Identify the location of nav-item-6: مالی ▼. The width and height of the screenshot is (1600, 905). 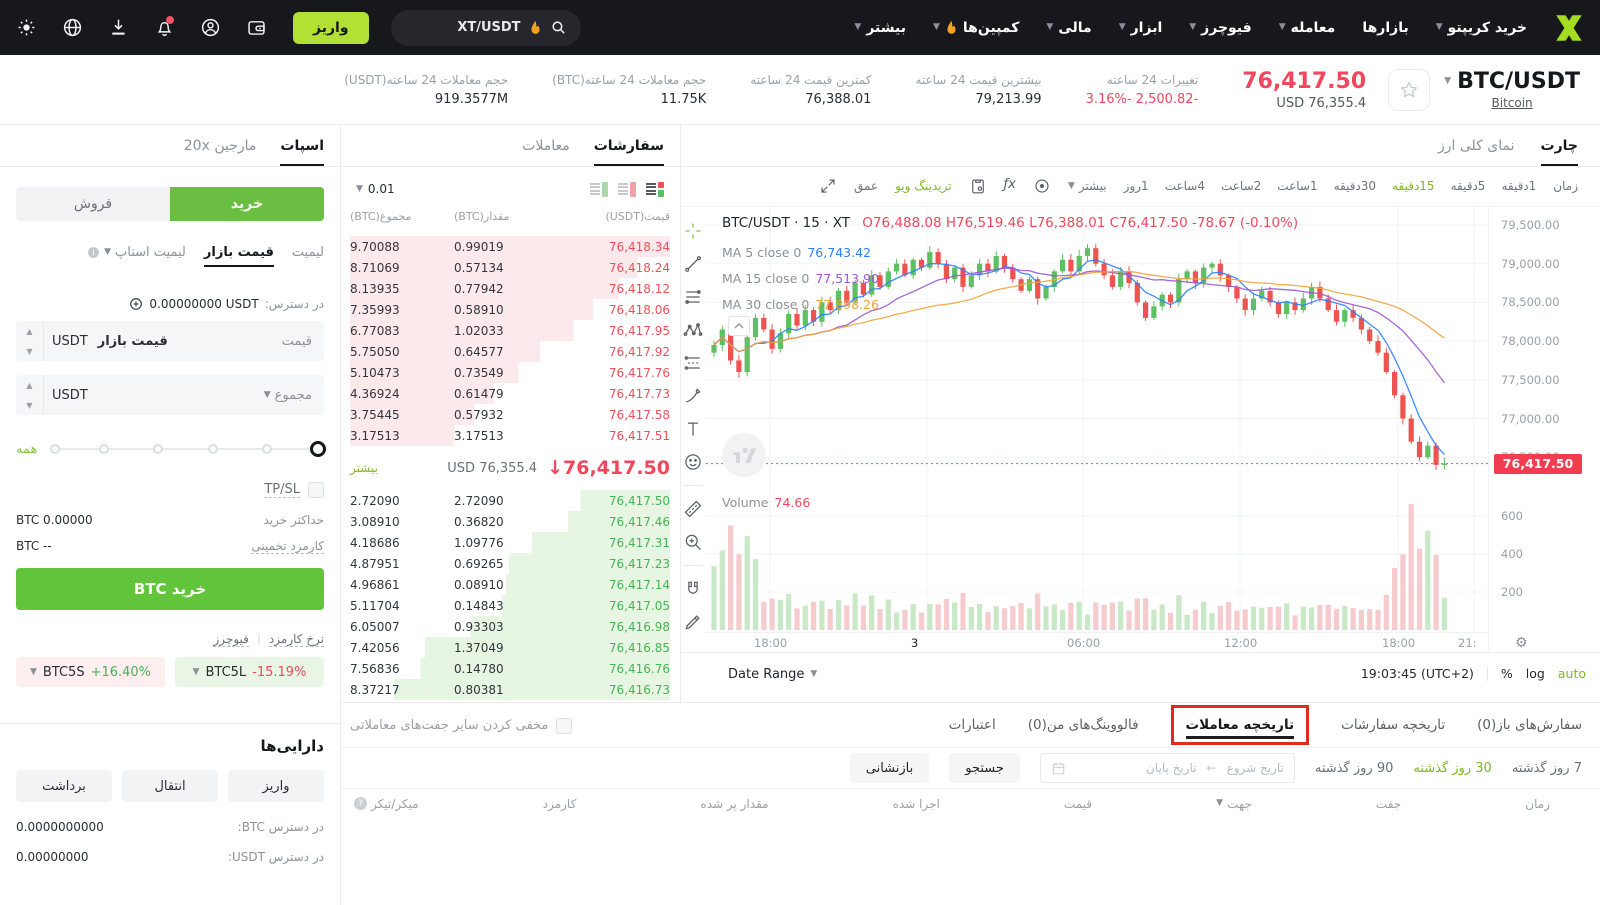
(1068, 28).